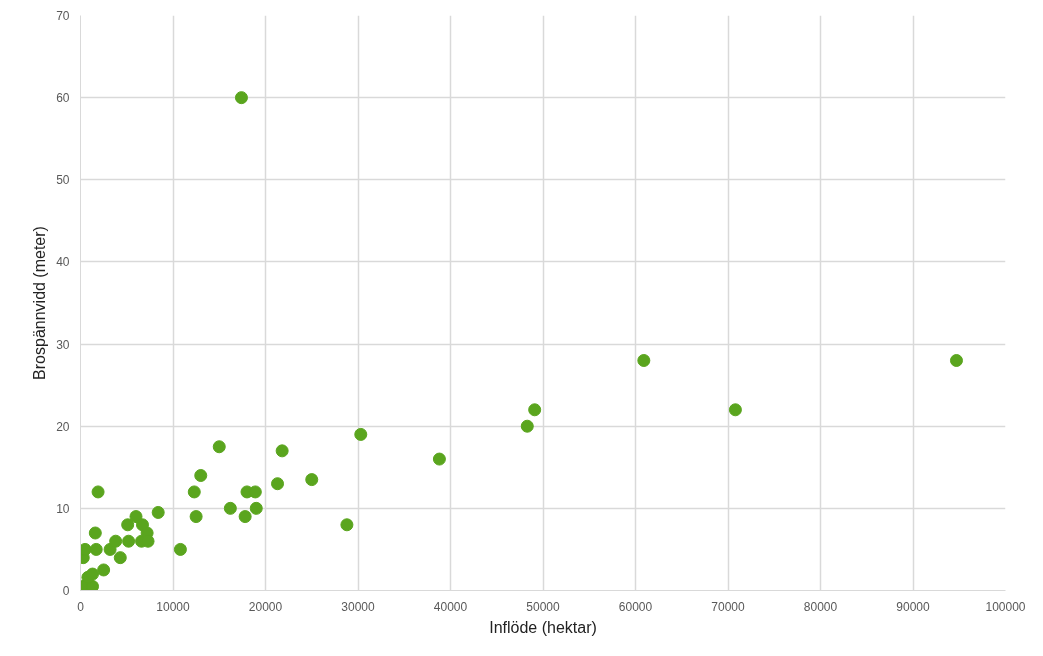 The image size is (1043, 656). Describe the element at coordinates (820, 606) in the screenshot. I see `x-tick-label: 80000` at that location.